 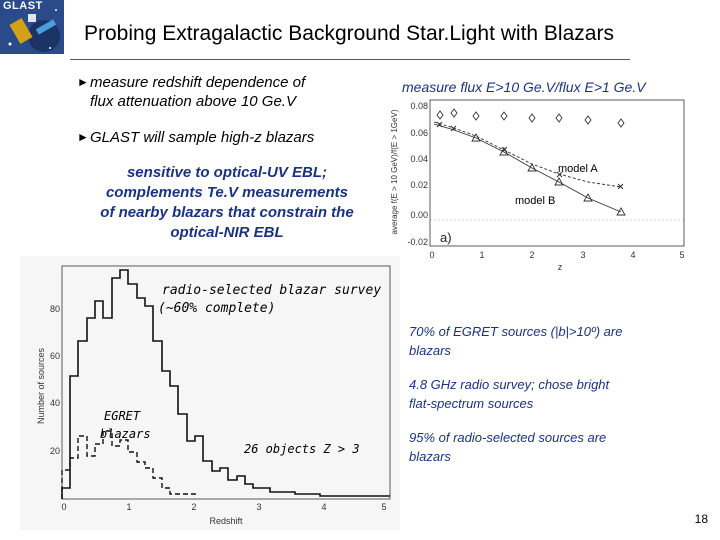 What do you see at coordinates (582, 255) in the screenshot?
I see `flux-xtick: 3` at bounding box center [582, 255].